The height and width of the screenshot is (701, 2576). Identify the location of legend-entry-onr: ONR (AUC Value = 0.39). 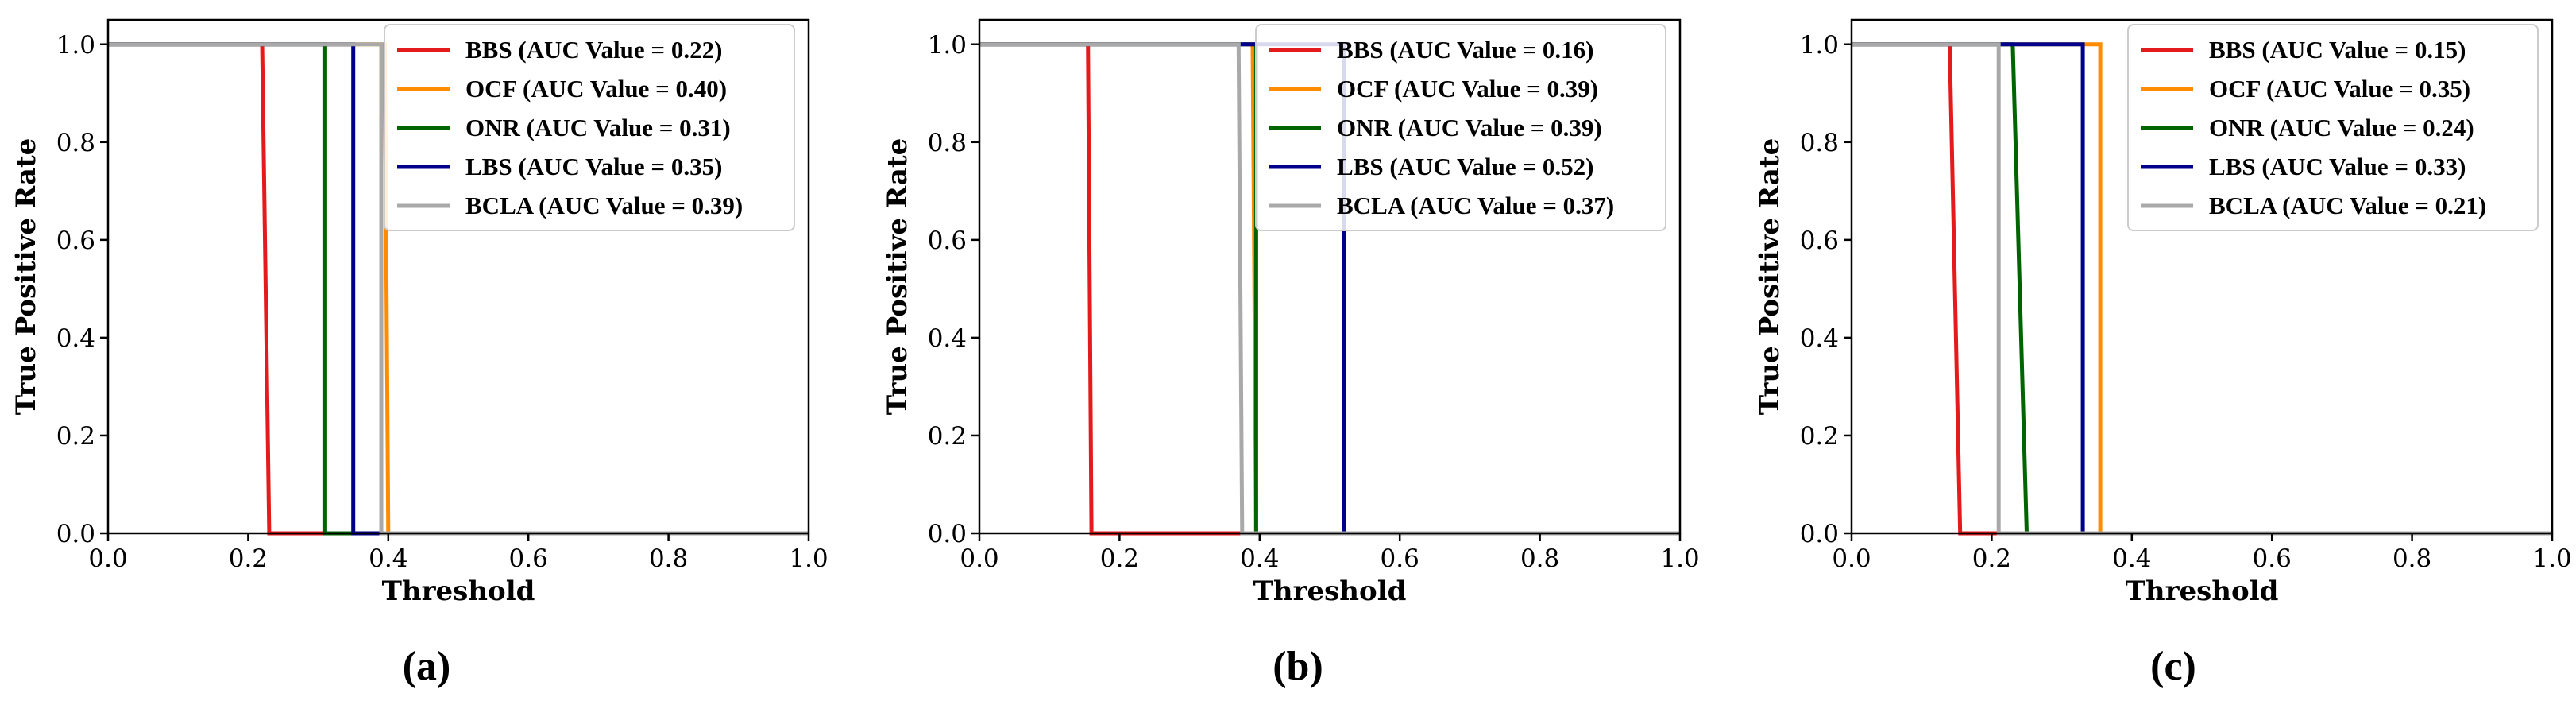
(1470, 127).